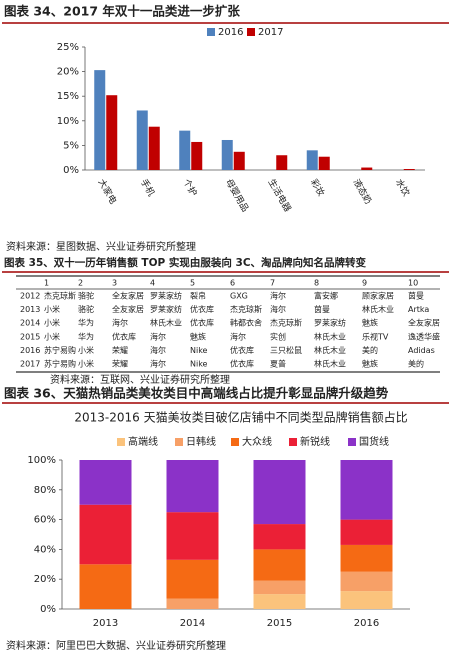  I want to click on x-tick-label: 2014, so click(192, 623).